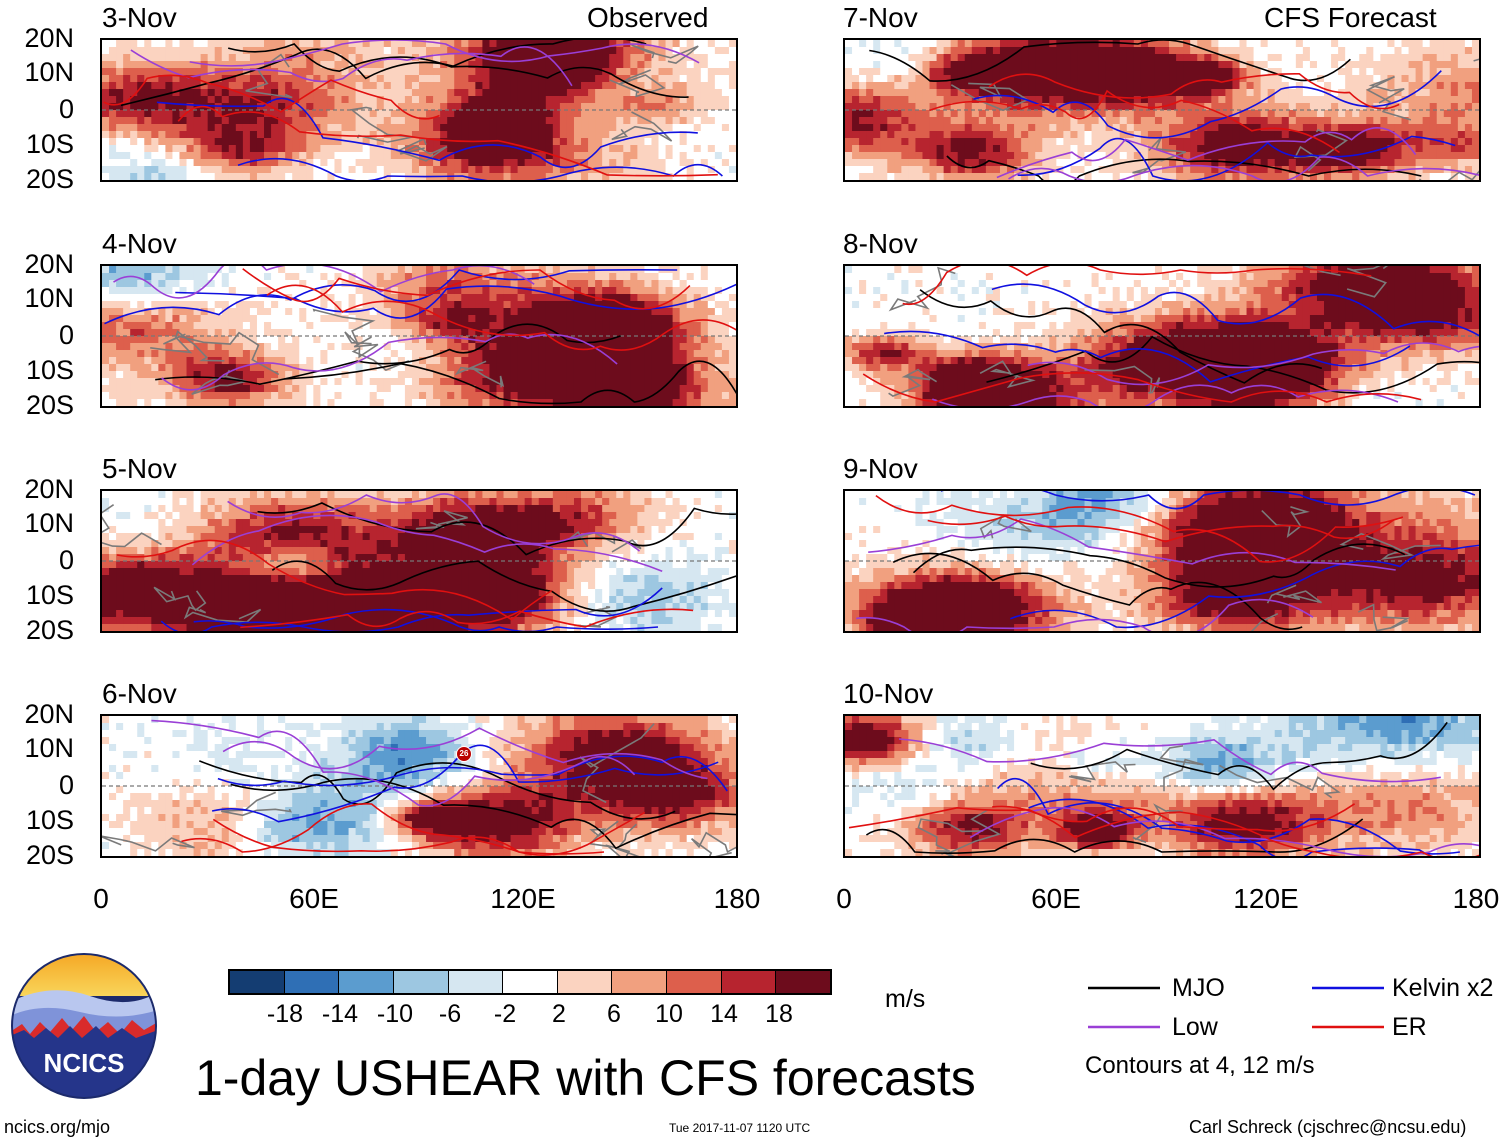  What do you see at coordinates (285, 1014) in the screenshot?
I see `colorbar-tick: -18` at bounding box center [285, 1014].